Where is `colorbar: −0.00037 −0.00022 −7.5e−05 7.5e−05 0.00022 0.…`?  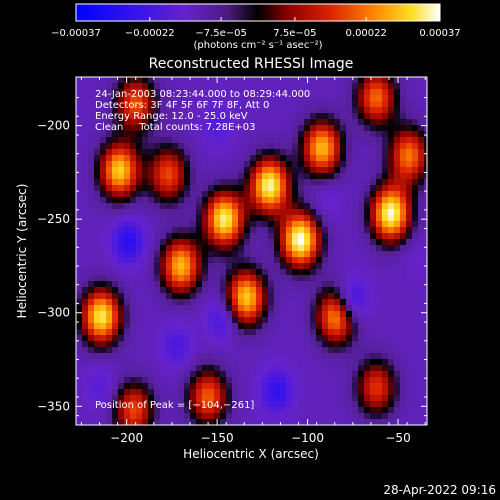 colorbar: −0.00037 −0.00022 −7.5e−05 7.5e−05 0.00022 0.… is located at coordinates (256, 27).